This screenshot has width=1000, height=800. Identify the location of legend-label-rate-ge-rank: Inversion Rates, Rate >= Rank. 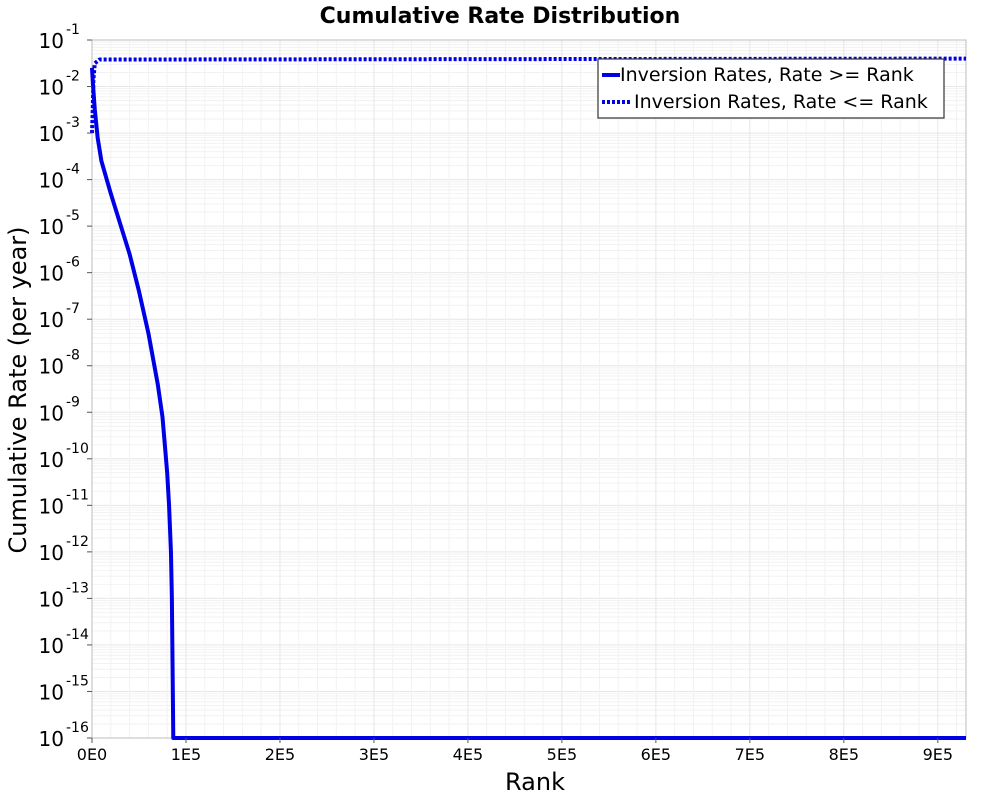
(767, 75).